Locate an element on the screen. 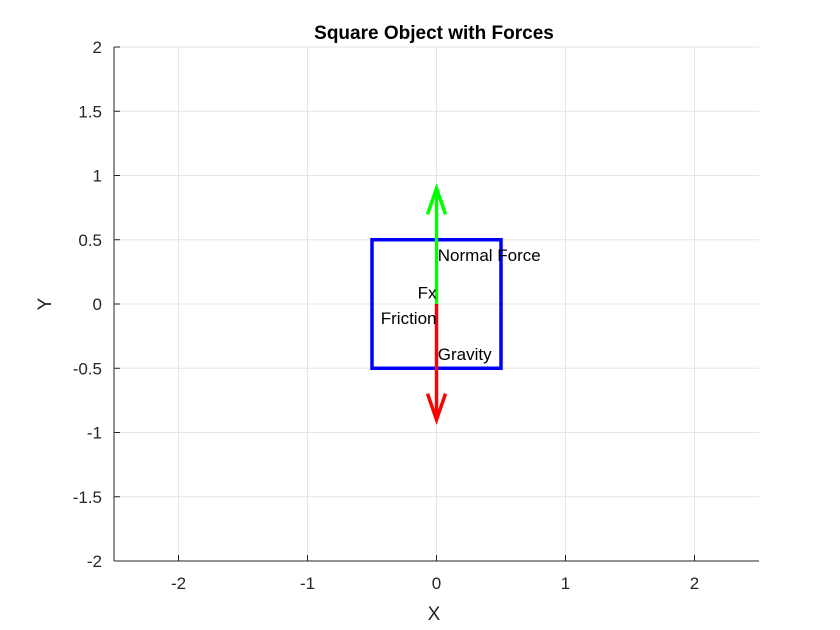 Image resolution: width=840 pixels, height=630 pixels. x-ticks: -2 -1 0 1 2 is located at coordinates (435, 574).